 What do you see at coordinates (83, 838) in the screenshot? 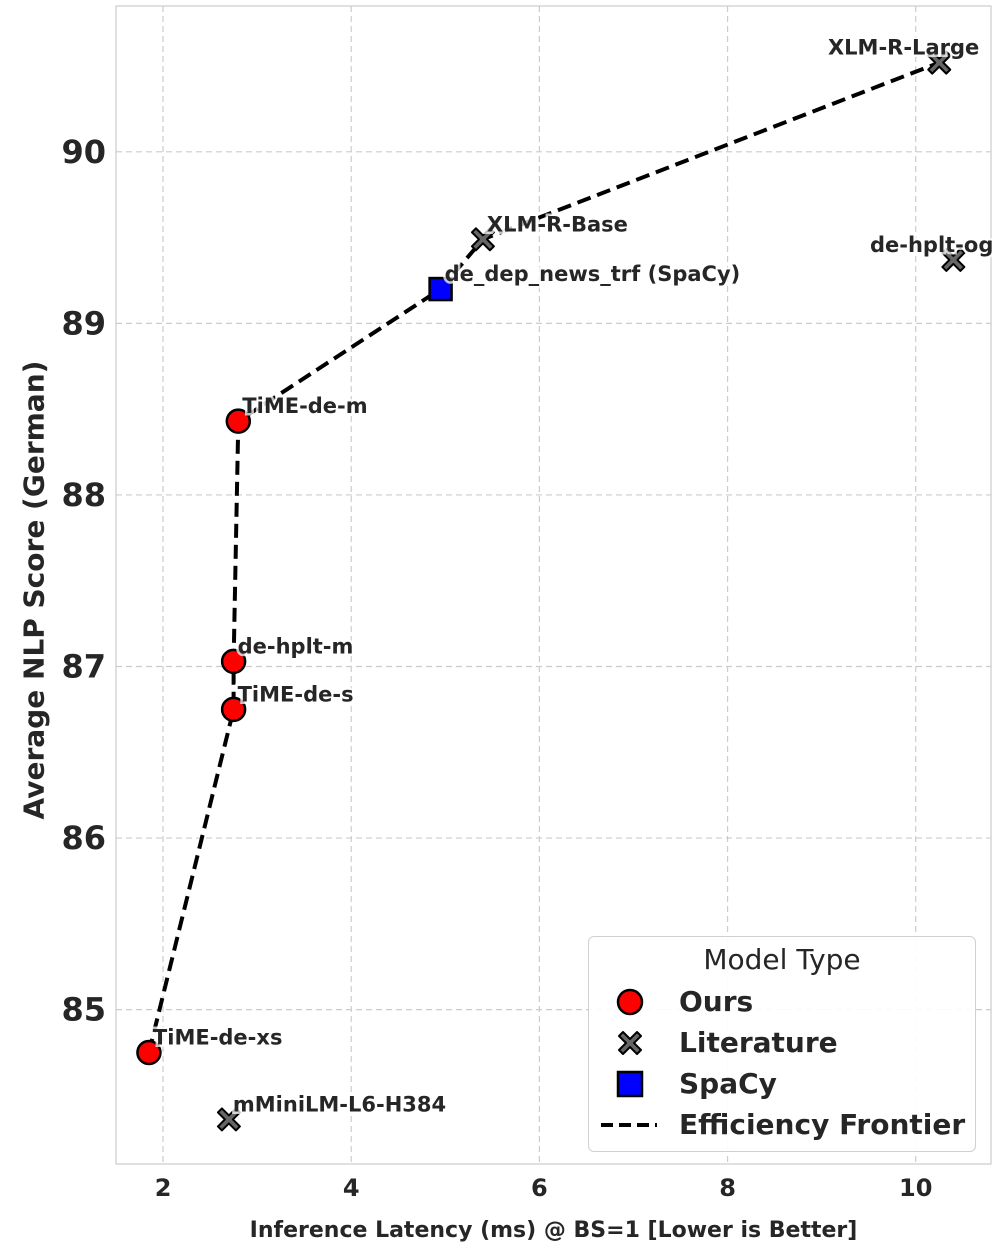
I see `y-tick-label: 86` at bounding box center [83, 838].